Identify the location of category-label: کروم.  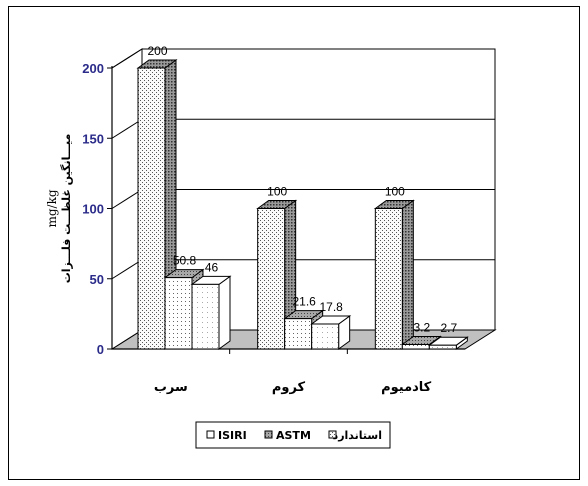
(289, 387).